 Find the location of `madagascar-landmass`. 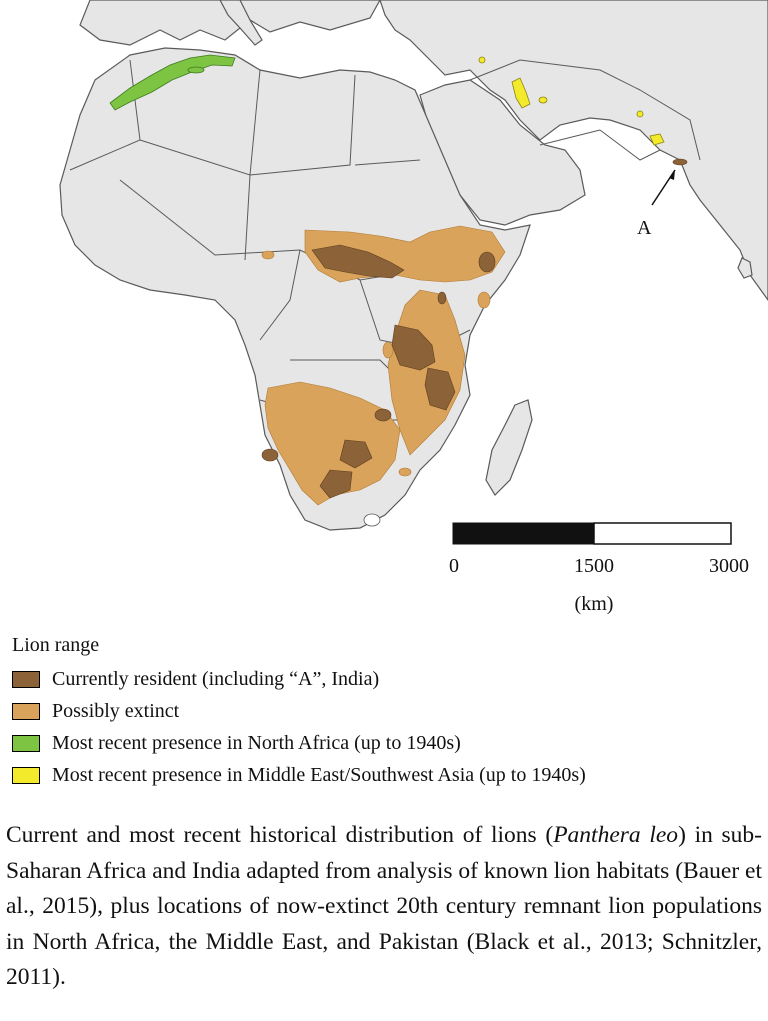

madagascar-landmass is located at coordinates (509, 447).